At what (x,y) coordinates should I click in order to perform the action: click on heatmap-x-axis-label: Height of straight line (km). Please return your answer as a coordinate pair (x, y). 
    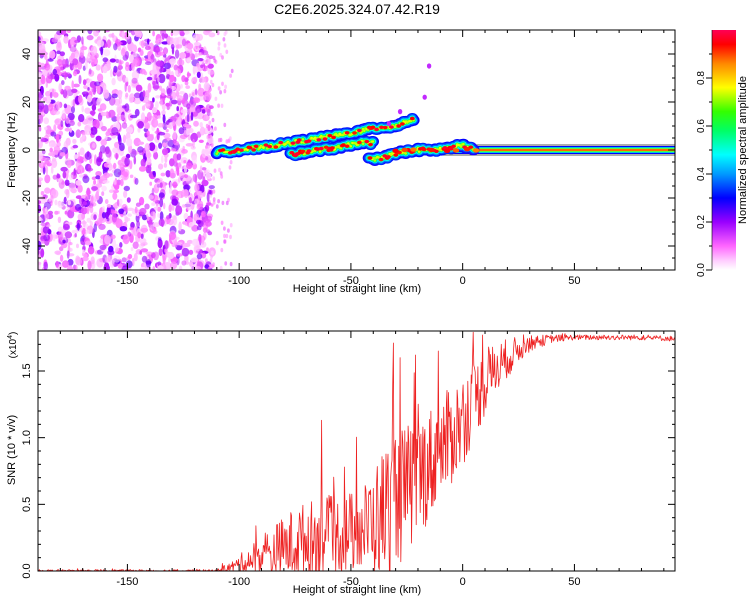
    Looking at the image, I should click on (357, 289).